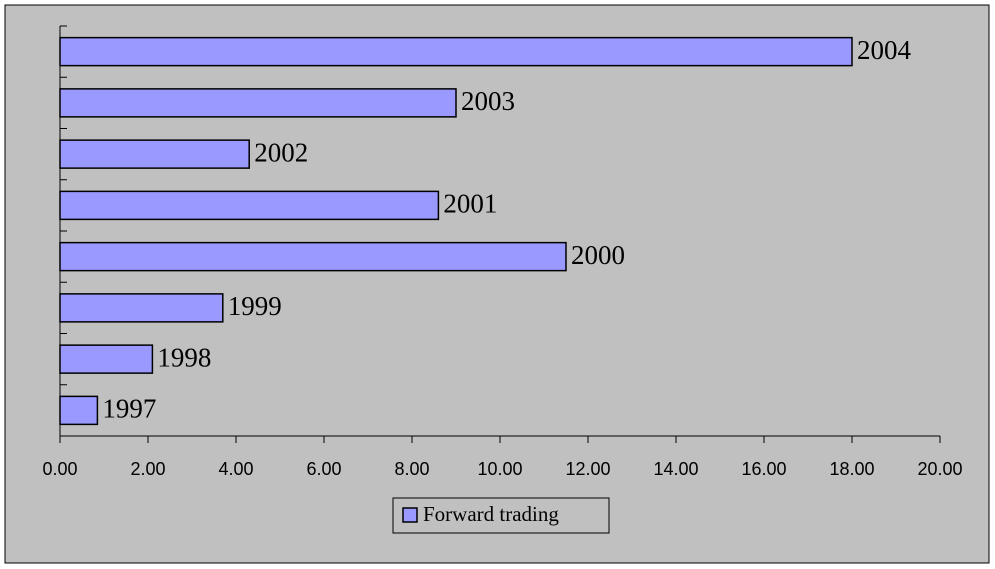  What do you see at coordinates (323, 469) in the screenshot?
I see `x-tick-label: 6.00` at bounding box center [323, 469].